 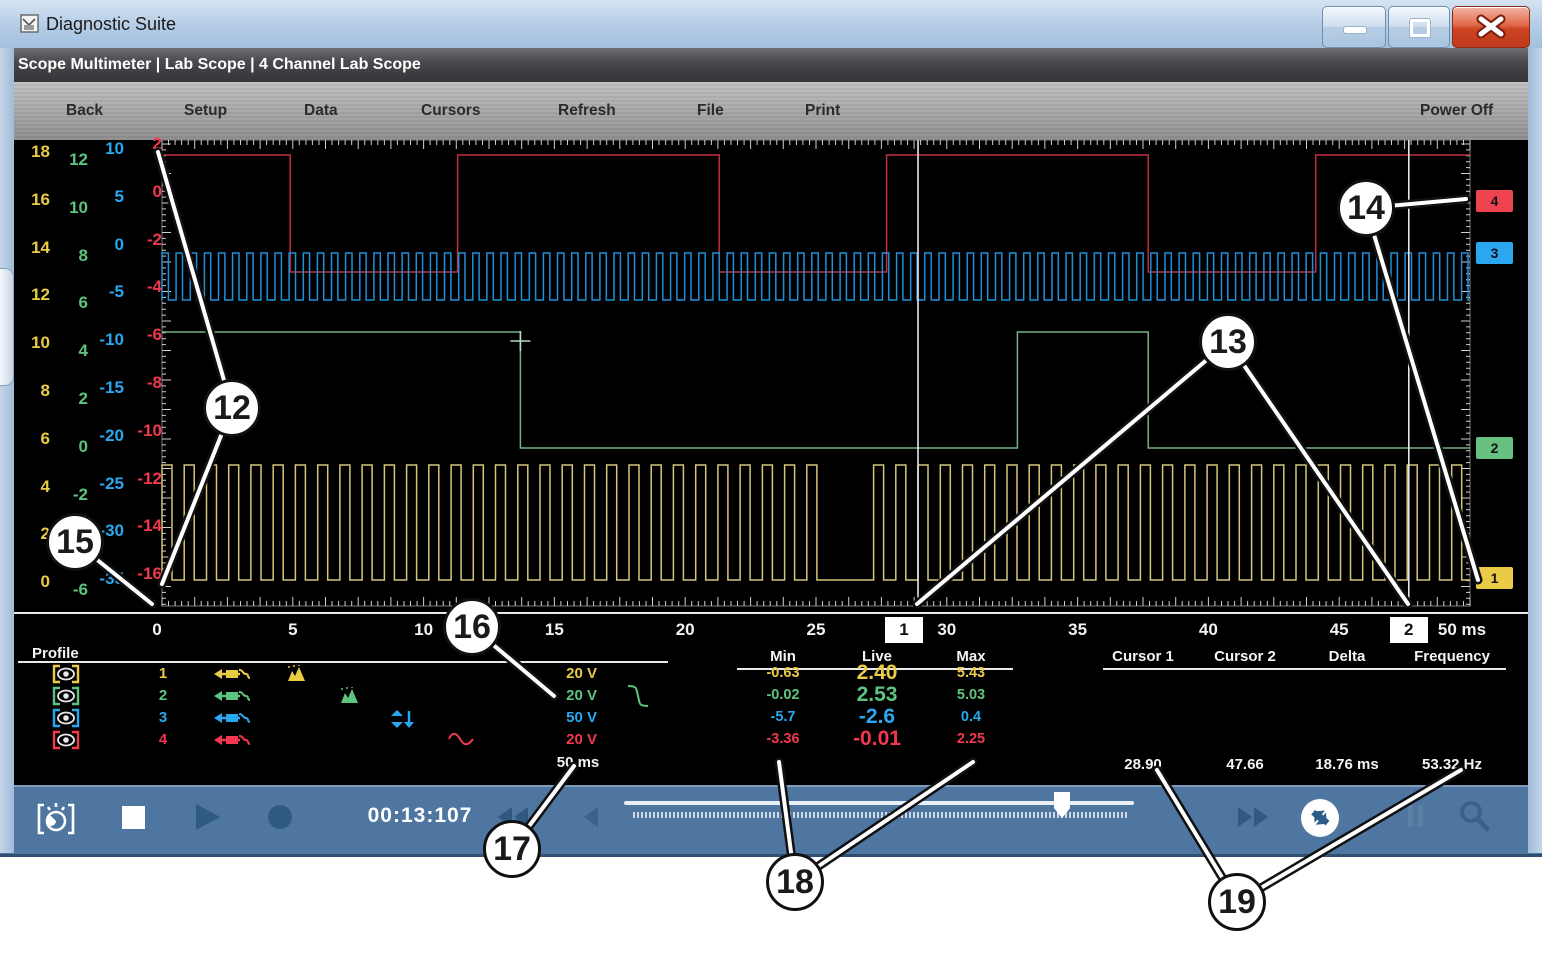 I want to click on column-header-frequency: Frequency, so click(x=1452, y=656).